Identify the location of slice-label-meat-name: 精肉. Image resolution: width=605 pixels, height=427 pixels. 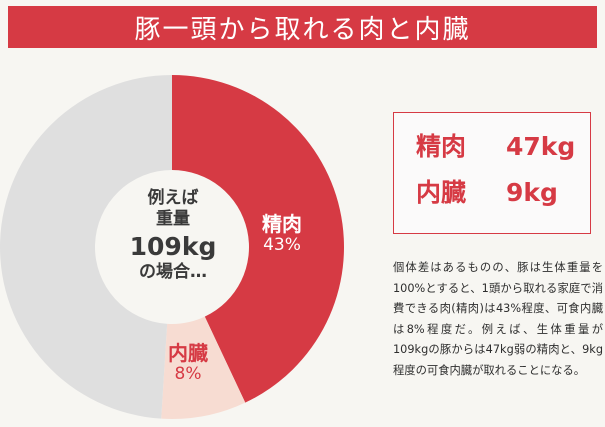
(282, 224).